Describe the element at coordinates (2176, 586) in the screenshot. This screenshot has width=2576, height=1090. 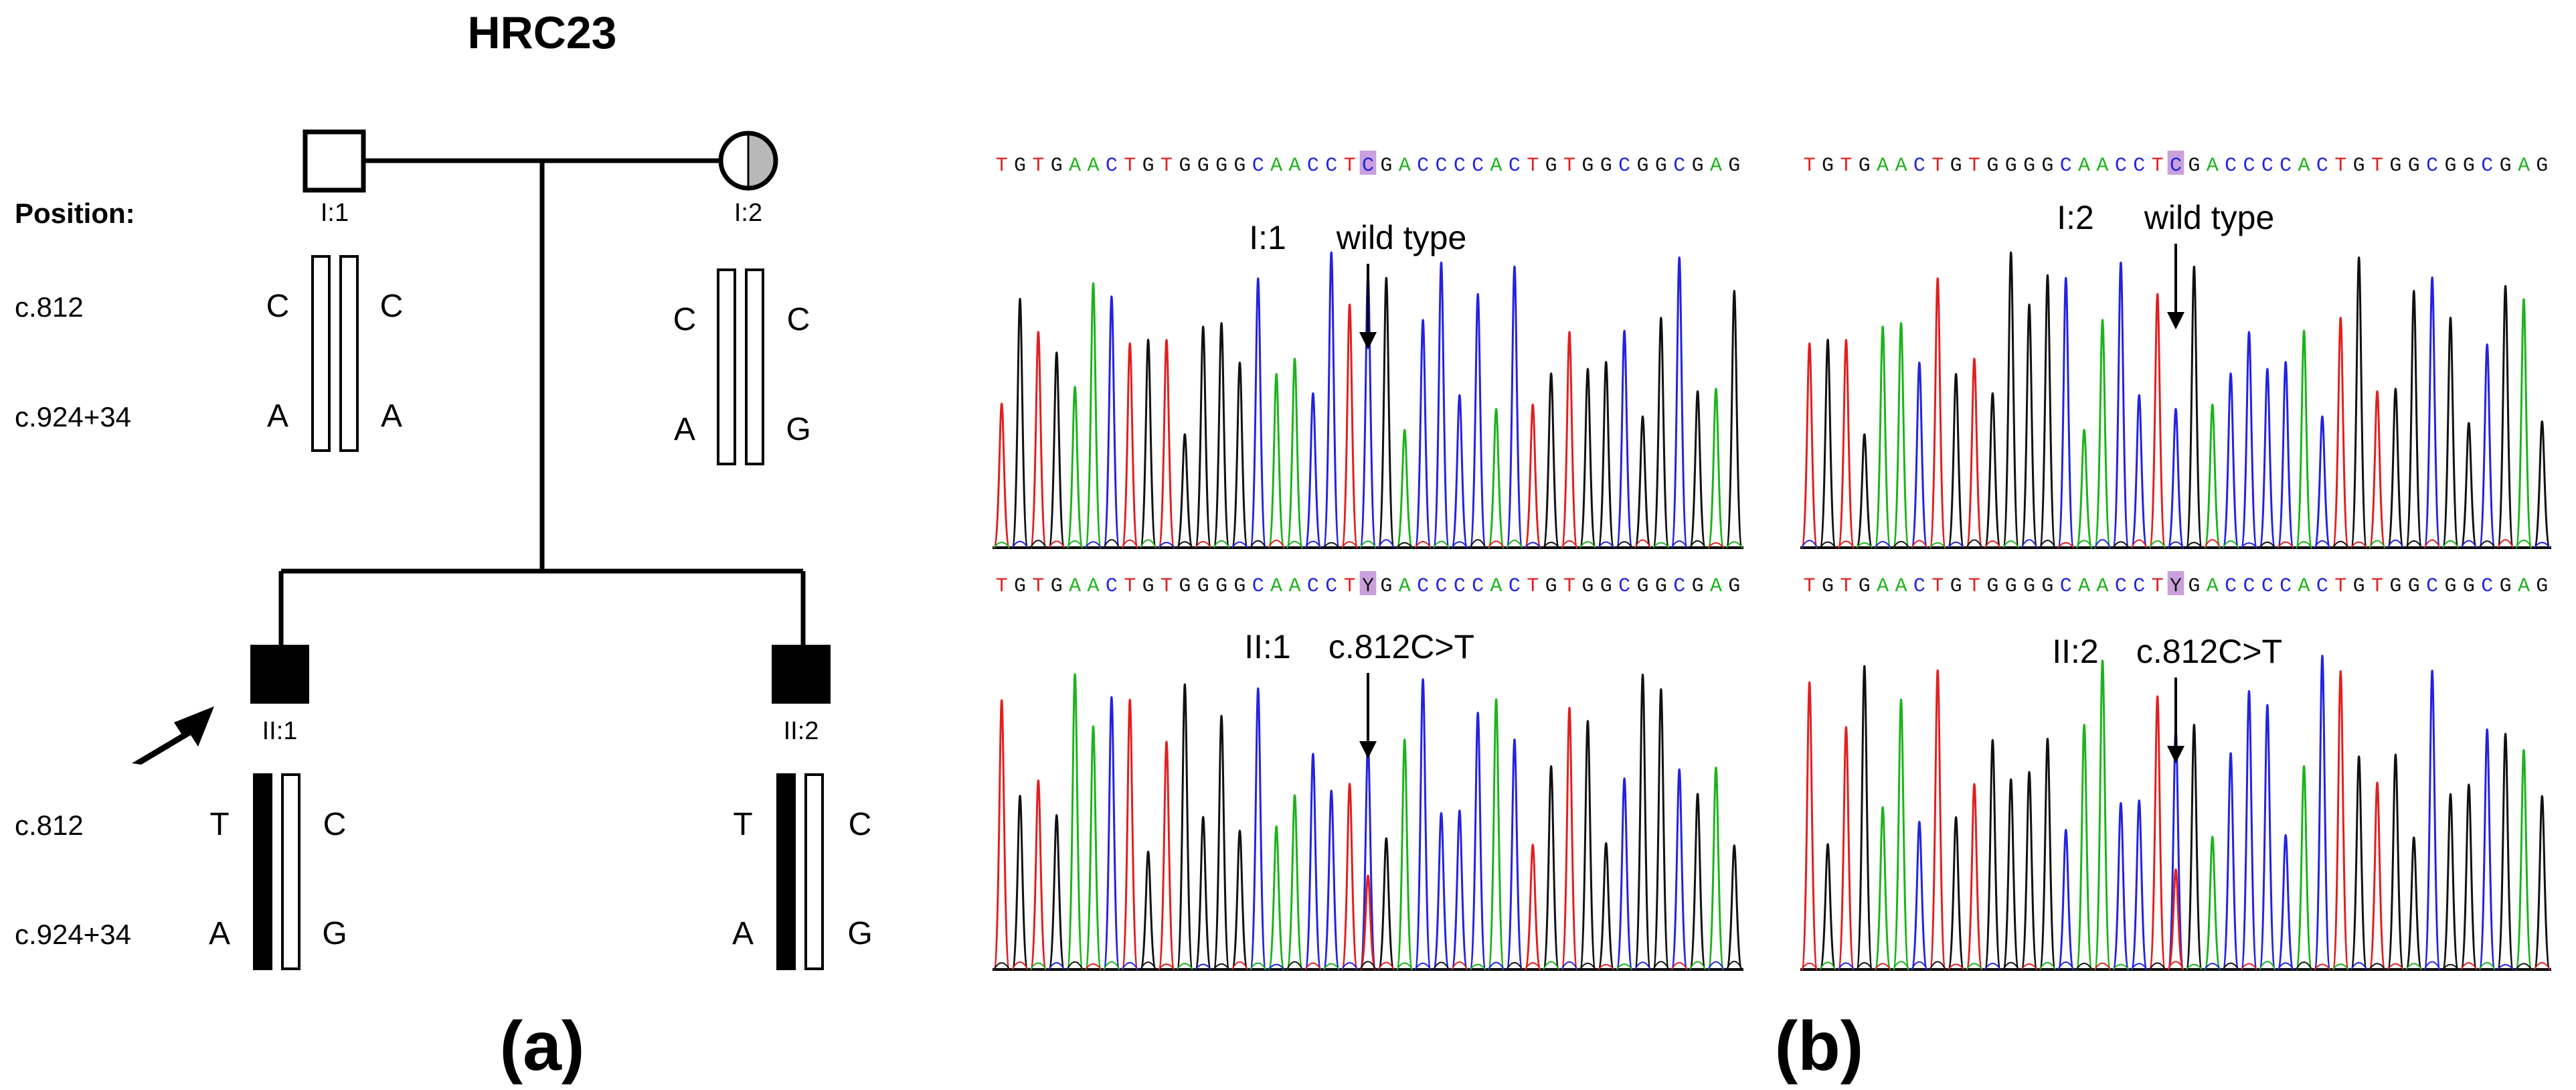
I see `base-letter: Y` at that location.